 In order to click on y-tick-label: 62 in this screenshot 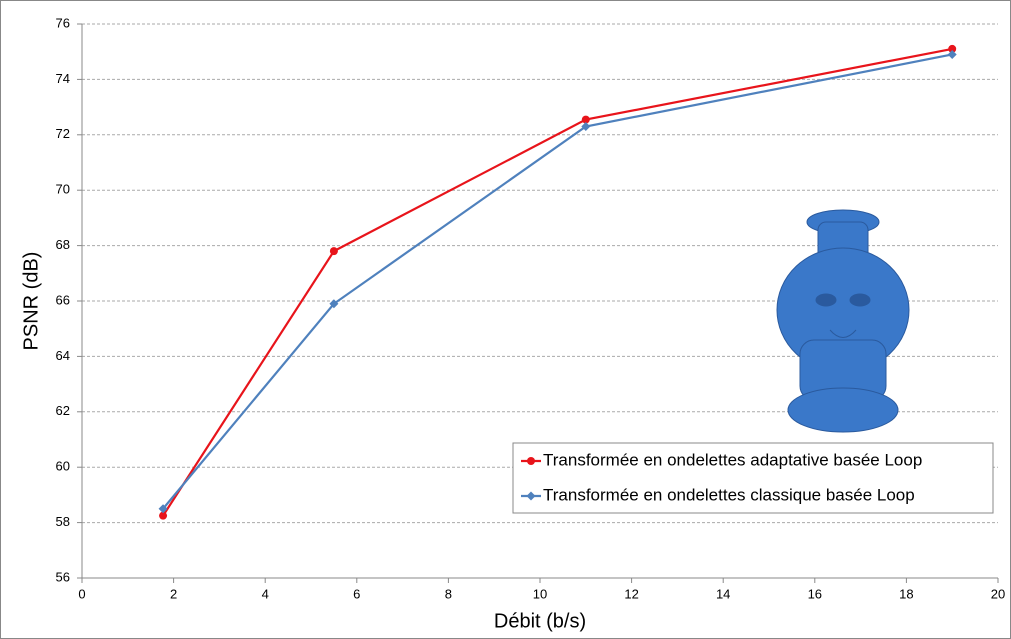, I will do `click(63, 410)`.